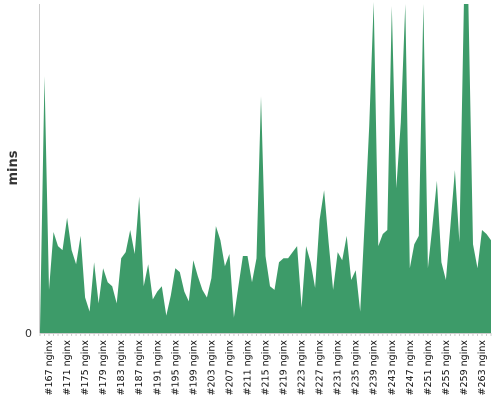  What do you see at coordinates (464, 368) in the screenshot?
I see `x-tick-label: #259 nginx` at bounding box center [464, 368].